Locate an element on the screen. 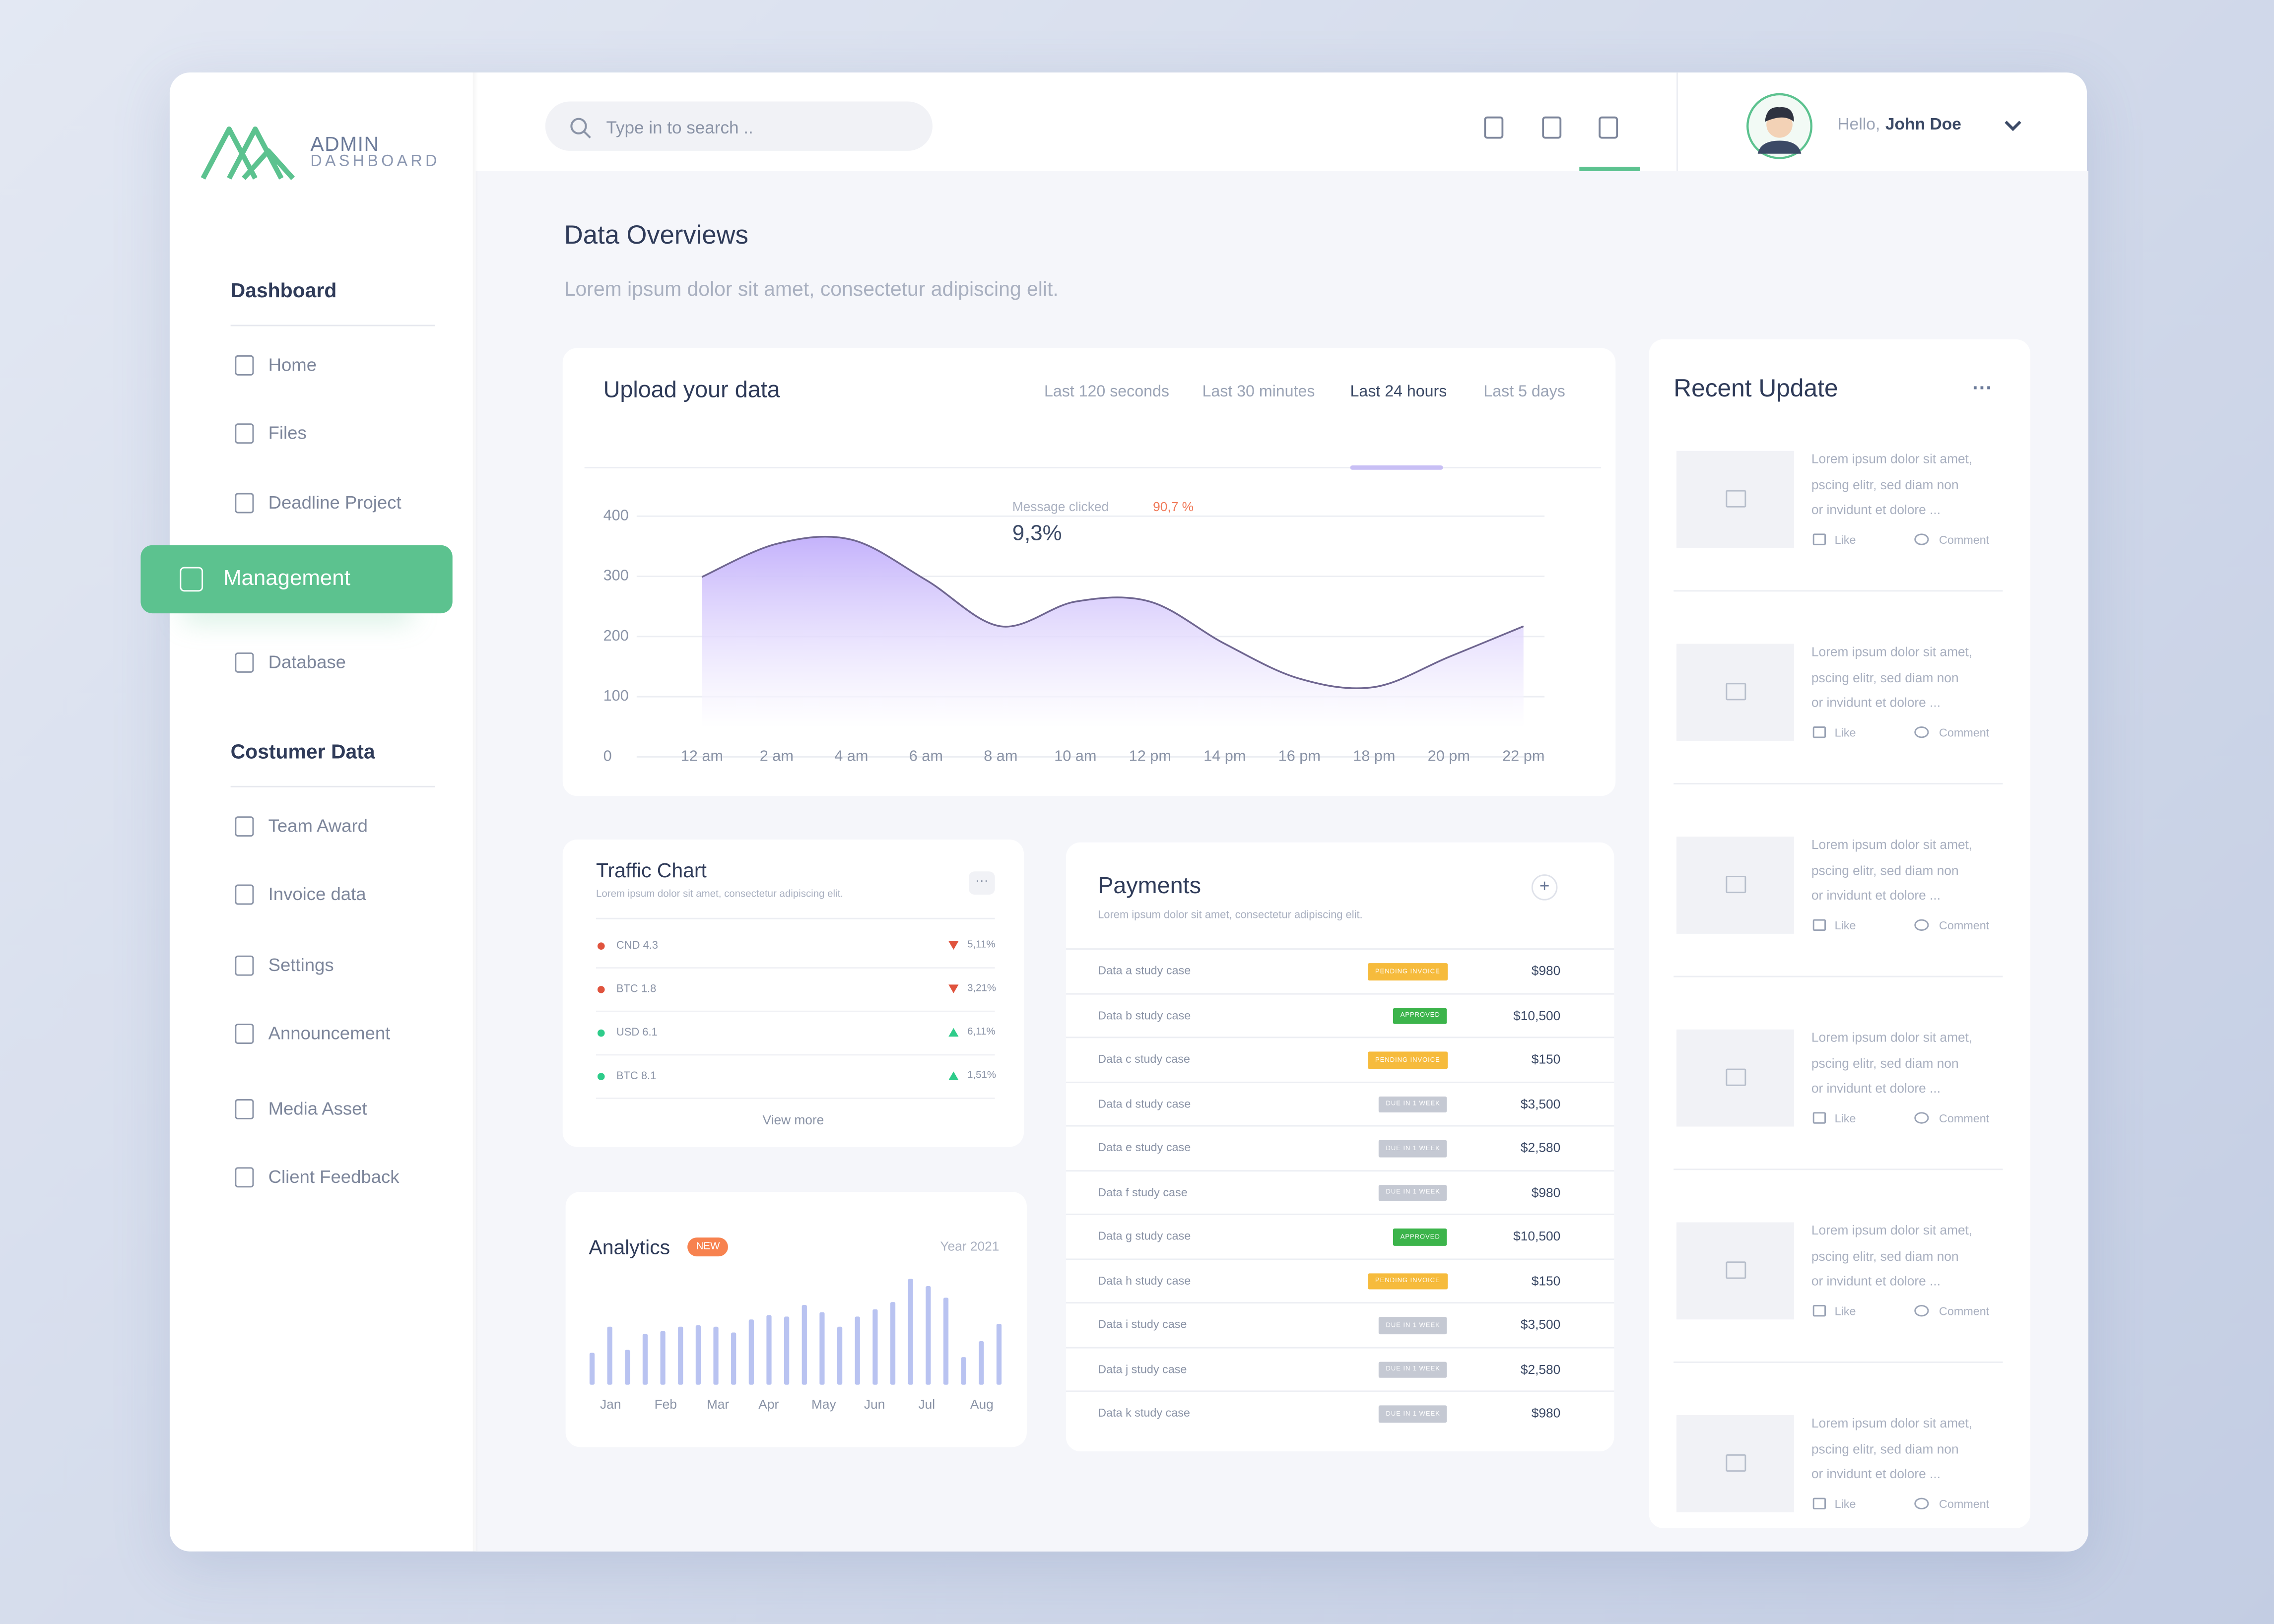 This screenshot has width=2274, height=1624. payment-name: Data g study case is located at coordinates (1144, 1236).